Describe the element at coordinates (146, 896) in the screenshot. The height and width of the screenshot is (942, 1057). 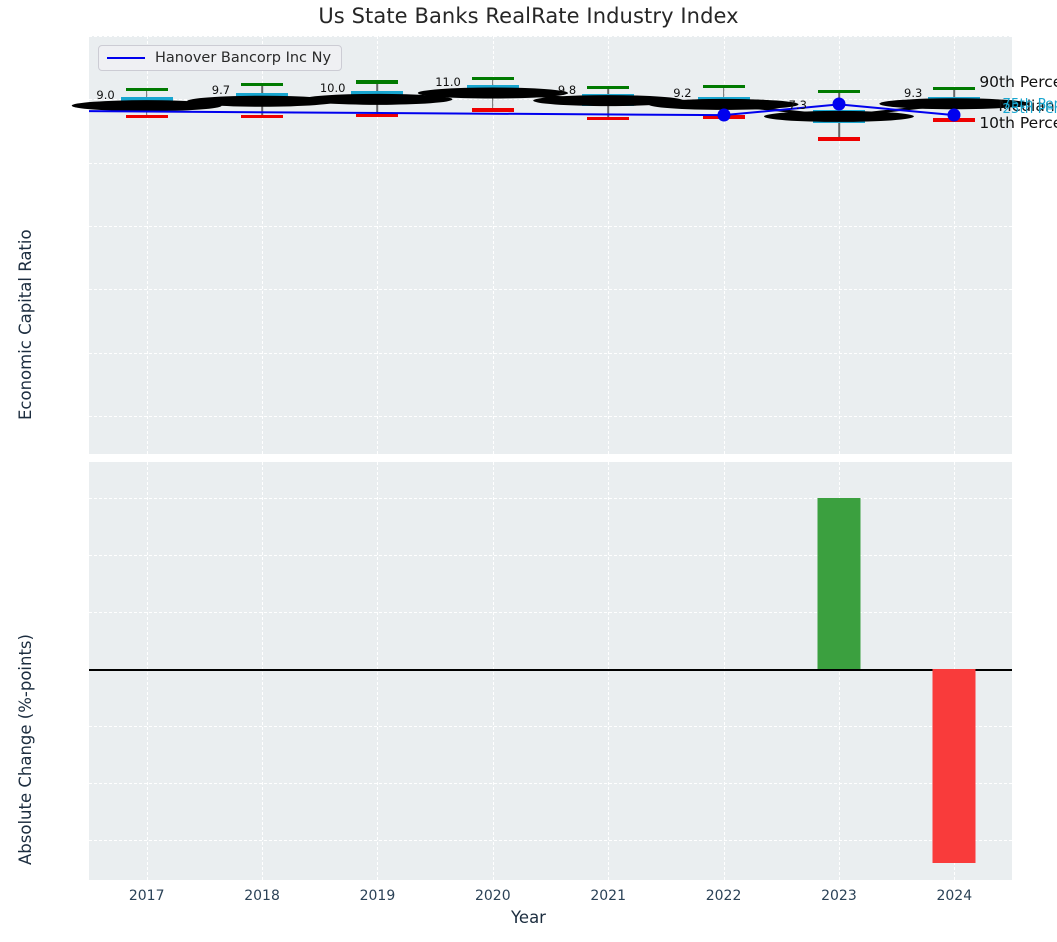
I see `x-axis-tick-label: 2017` at that location.